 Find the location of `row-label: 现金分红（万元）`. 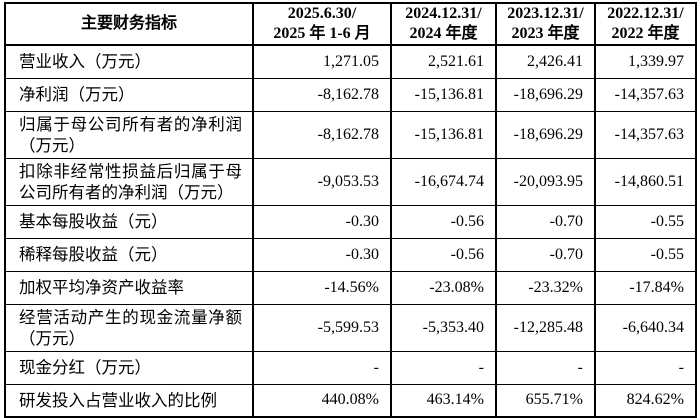

row-label: 现金分红（万元） is located at coordinates (129, 367).